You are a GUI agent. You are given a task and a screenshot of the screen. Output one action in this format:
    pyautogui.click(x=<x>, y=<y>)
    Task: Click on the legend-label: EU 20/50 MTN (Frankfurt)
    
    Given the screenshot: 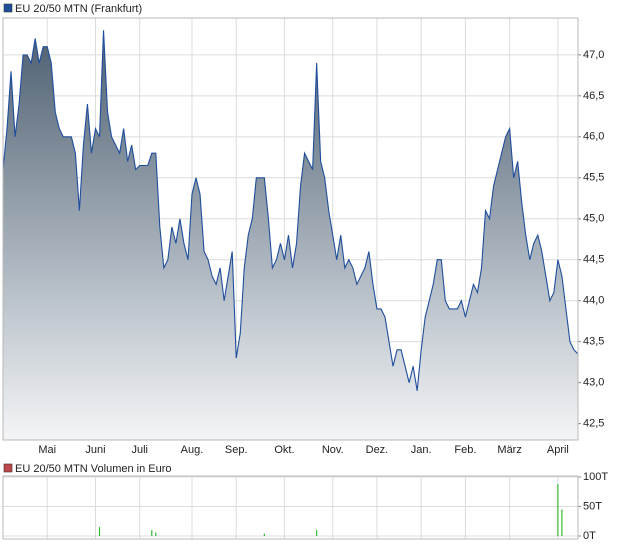 What is the action you would take?
    pyautogui.click(x=78, y=9)
    